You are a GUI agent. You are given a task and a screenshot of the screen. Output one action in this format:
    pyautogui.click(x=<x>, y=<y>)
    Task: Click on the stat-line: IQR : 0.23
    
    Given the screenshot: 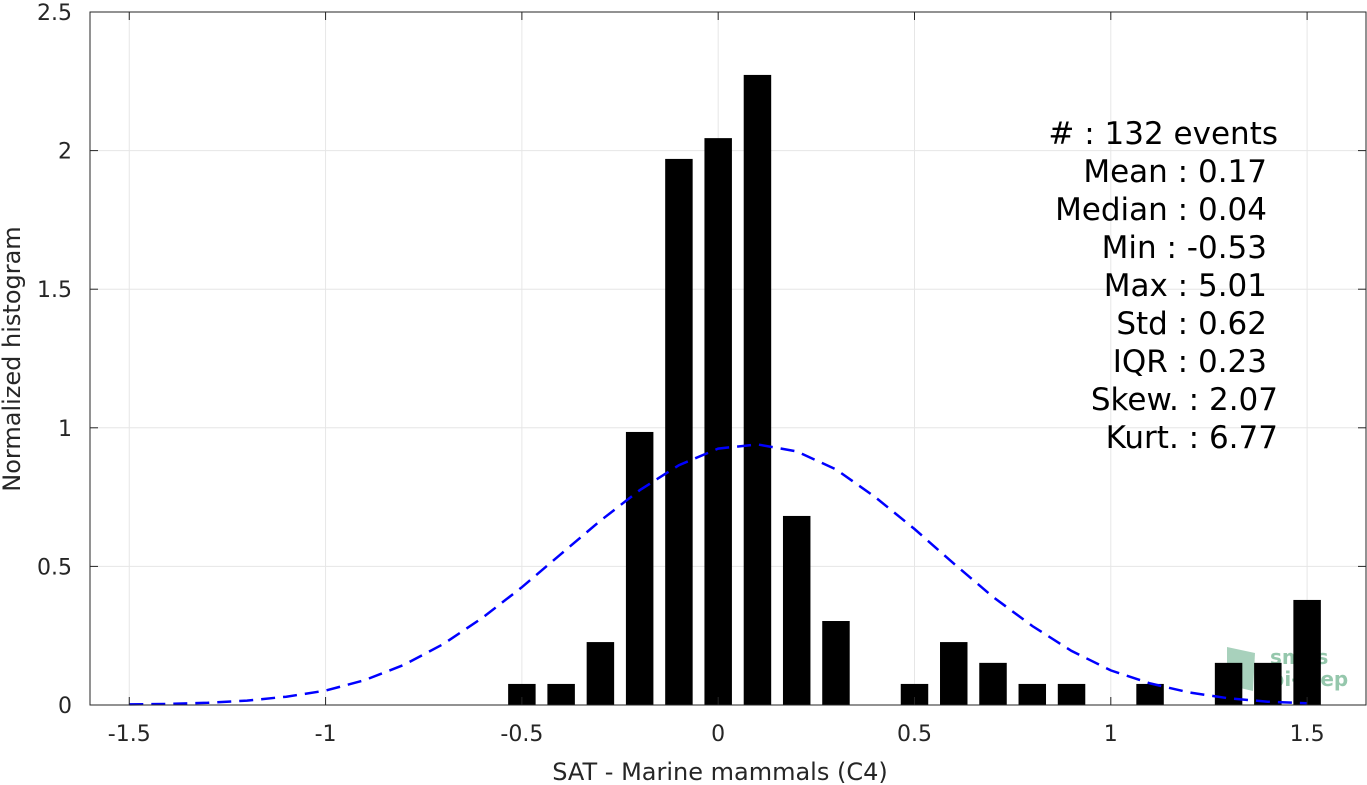 What is the action you would take?
    pyautogui.click(x=1190, y=362)
    